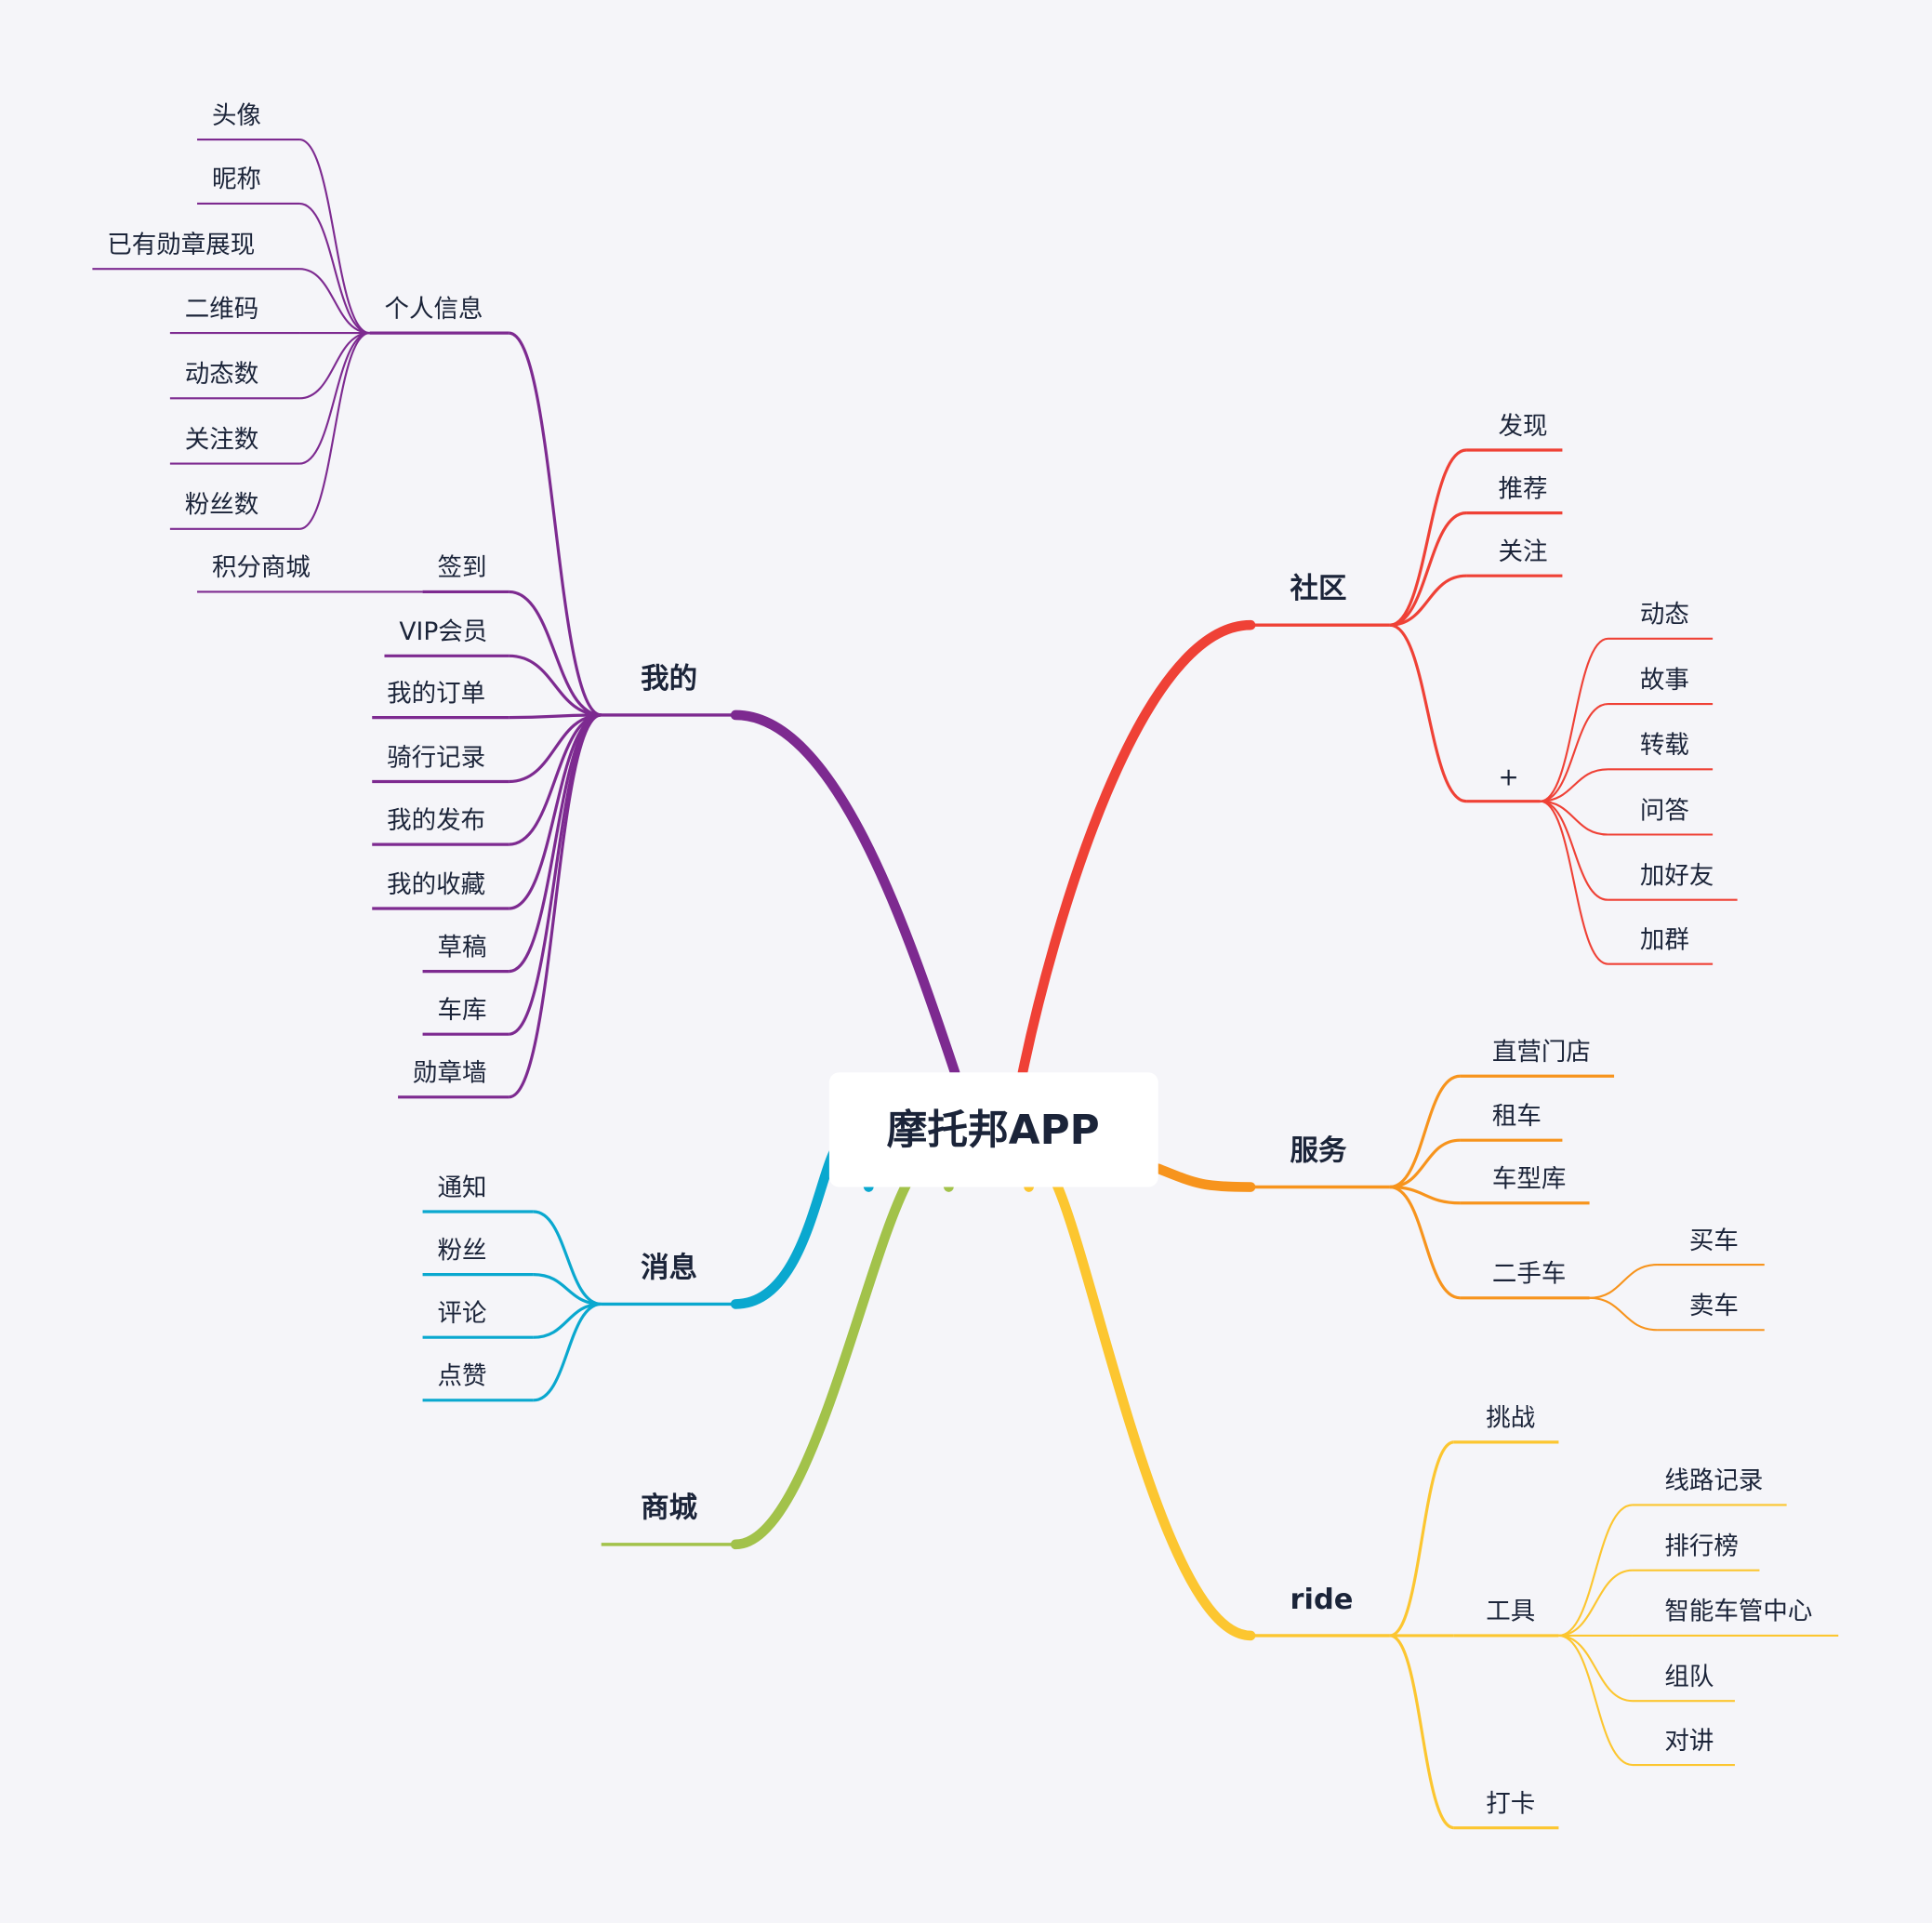 This screenshot has height=1923, width=1932. I want to click on topic-推荐: 推荐, so click(1514, 495).